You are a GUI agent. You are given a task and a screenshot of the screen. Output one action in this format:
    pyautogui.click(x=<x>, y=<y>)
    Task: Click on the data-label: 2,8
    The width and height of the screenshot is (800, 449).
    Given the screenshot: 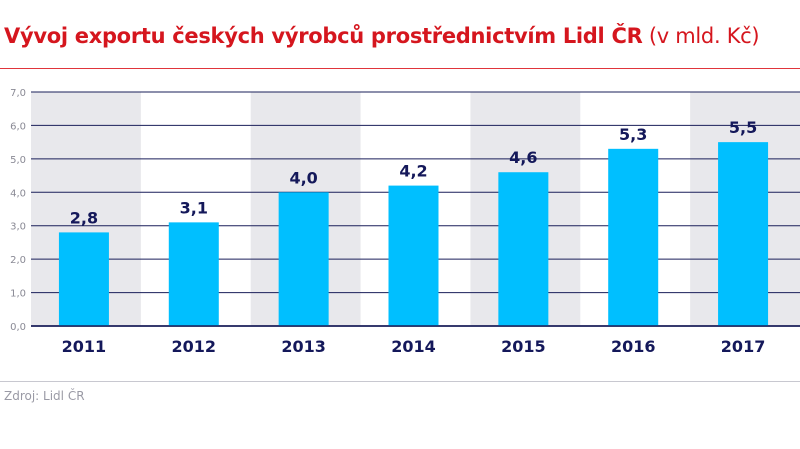 What is the action you would take?
    pyautogui.click(x=84, y=217)
    